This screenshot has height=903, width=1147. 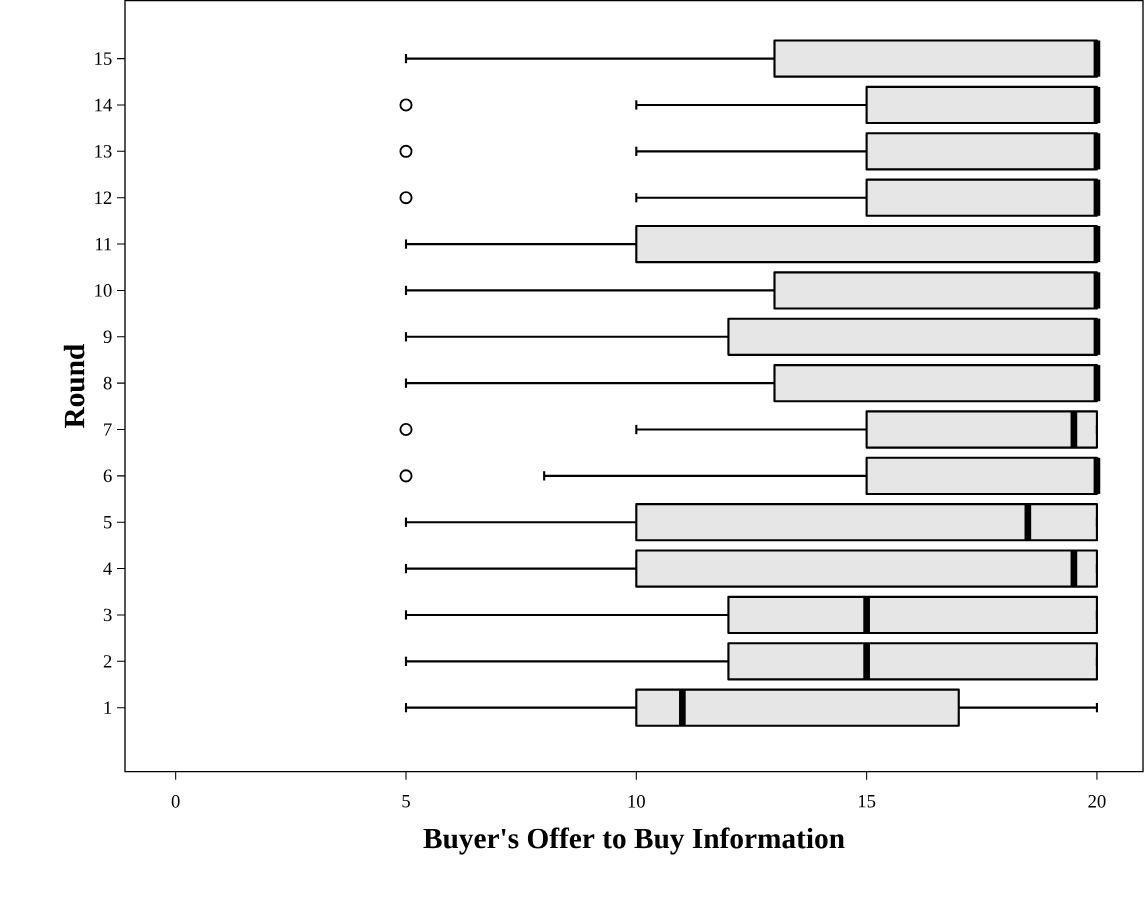 What do you see at coordinates (175, 801) in the screenshot?
I see `x-tick-label: 0` at bounding box center [175, 801].